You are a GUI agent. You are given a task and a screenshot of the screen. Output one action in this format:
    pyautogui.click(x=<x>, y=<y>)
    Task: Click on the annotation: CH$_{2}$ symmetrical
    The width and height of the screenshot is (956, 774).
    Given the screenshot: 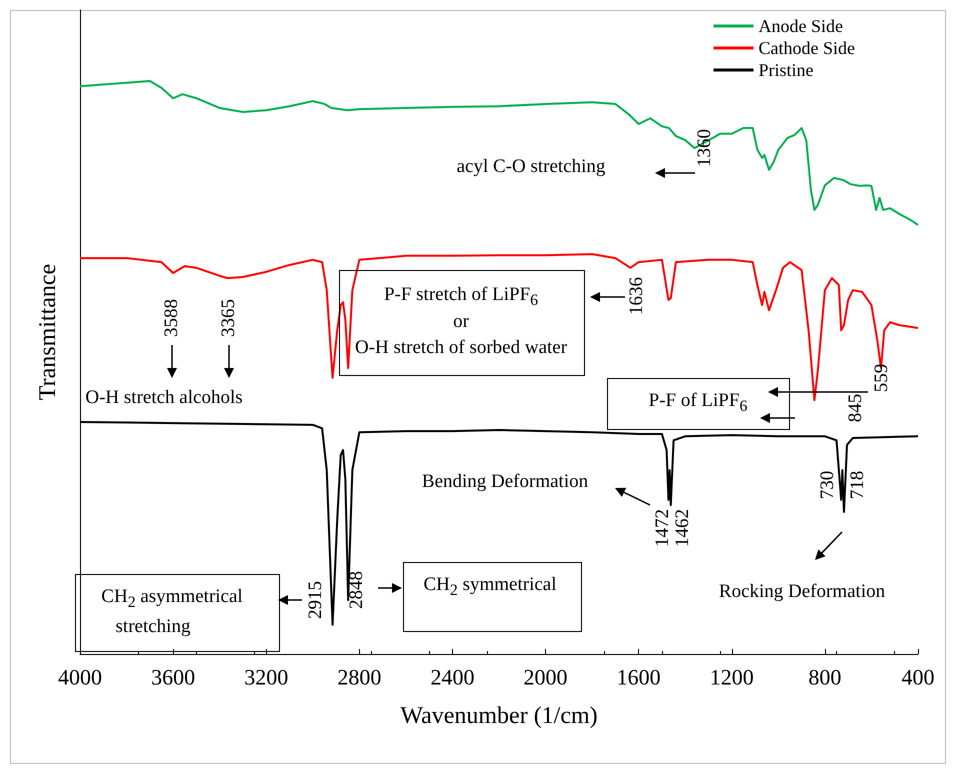 What is the action you would take?
    pyautogui.click(x=490, y=587)
    